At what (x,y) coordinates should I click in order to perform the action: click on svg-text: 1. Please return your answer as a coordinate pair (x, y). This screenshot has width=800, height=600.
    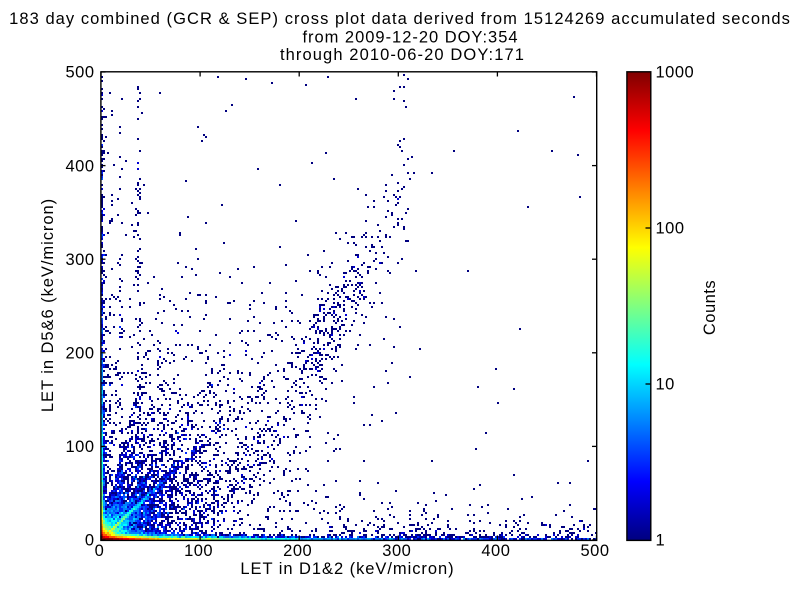
    Looking at the image, I should click on (661, 541).